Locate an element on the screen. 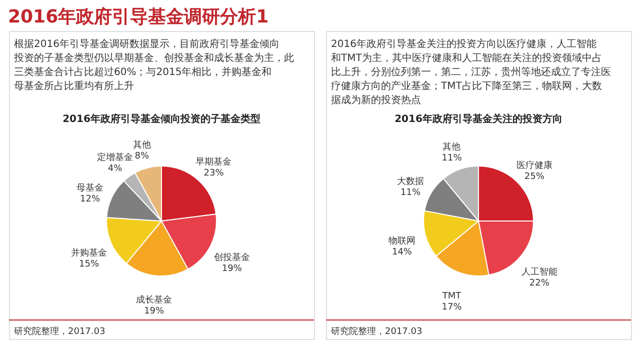  text: 根据2016年引导基金调研数据显示，目前政府引导基金倾向投资的子基金类型仍以早期基金、创投基金和成长基金为主，此三类基金合计占比超过60%；与2015年相比，并购基金和母基金所占比重均有所上升 is located at coordinates (153, 65).